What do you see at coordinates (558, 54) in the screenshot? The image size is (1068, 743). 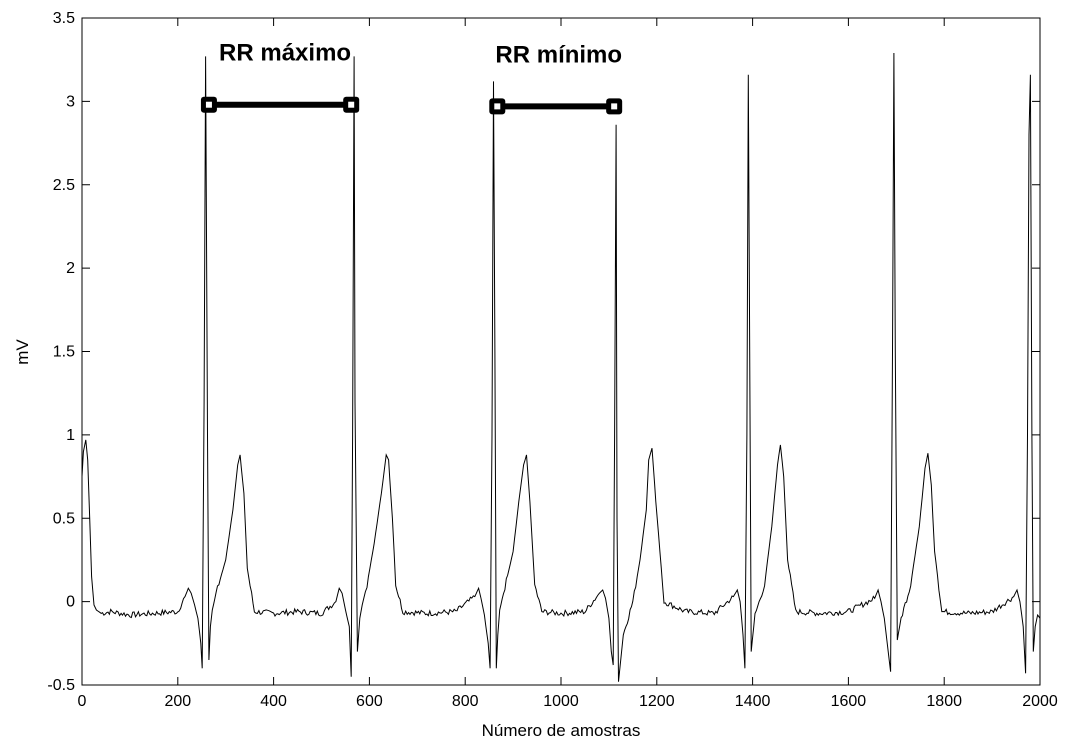 I see `rr-annotation-label: RR mínimo` at bounding box center [558, 54].